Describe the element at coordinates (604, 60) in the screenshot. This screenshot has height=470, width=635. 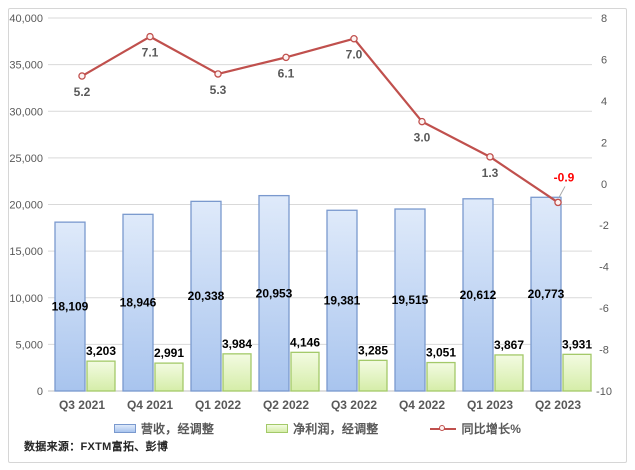
I see `secondary-axis-tick-label: 6` at that location.